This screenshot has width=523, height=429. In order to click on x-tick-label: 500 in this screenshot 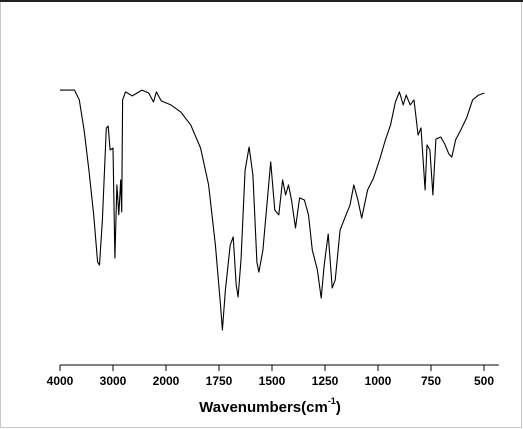, I will do `click(484, 381)`.